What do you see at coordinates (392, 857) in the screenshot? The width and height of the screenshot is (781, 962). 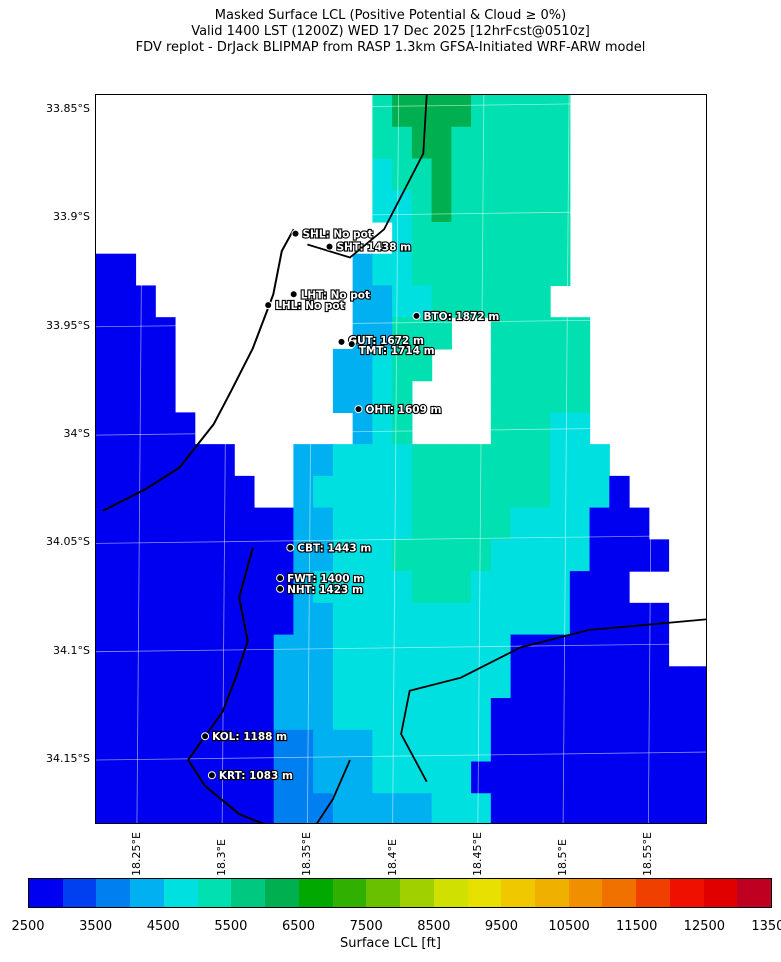 I see `longitude-tick-label: 18.4°E` at bounding box center [392, 857].